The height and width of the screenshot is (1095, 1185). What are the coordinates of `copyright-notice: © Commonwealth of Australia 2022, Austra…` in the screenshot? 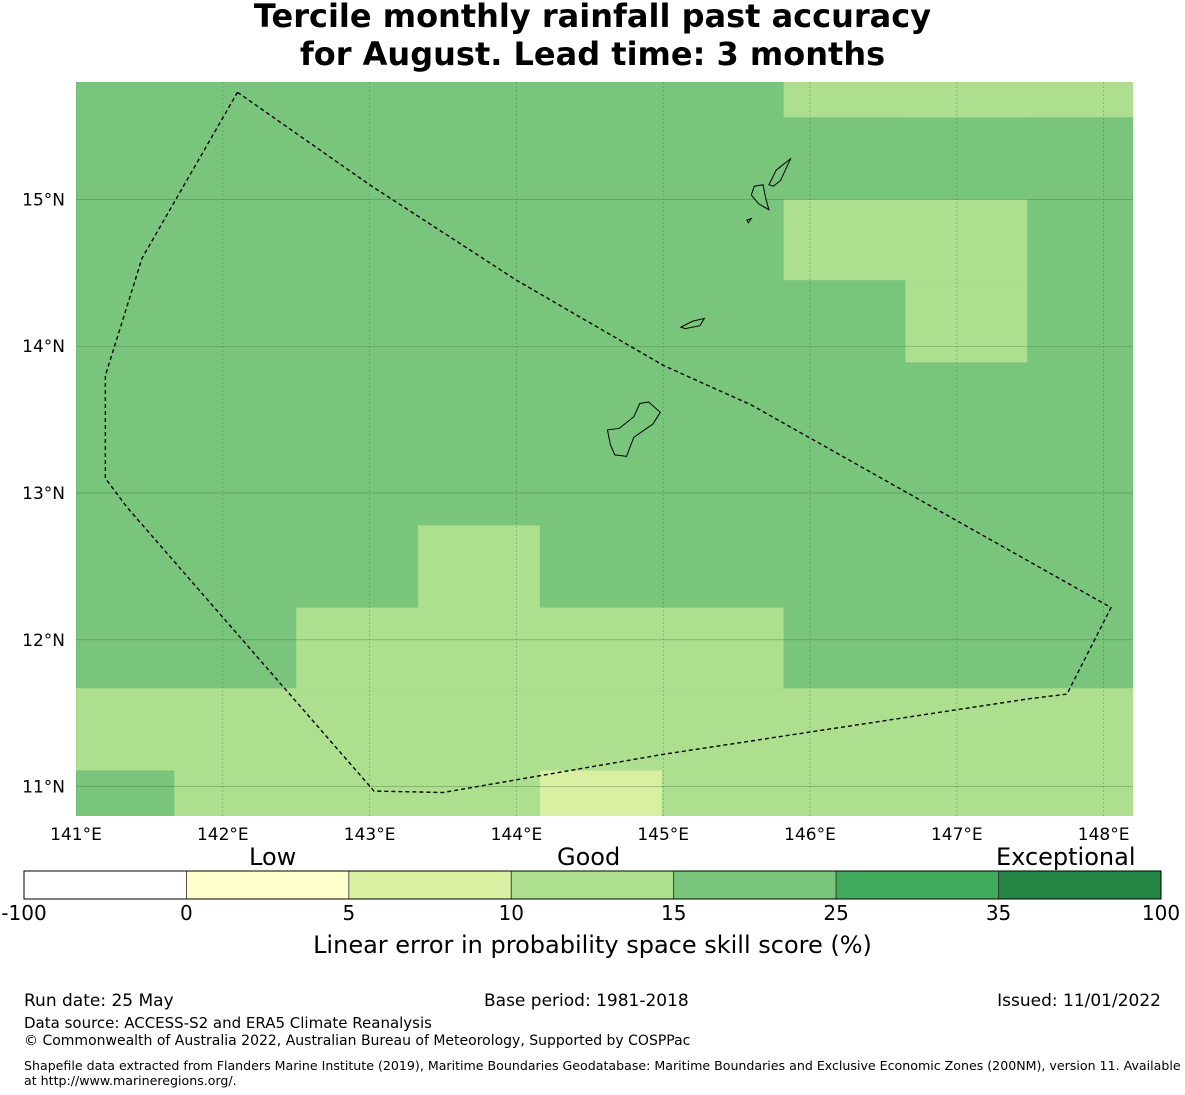 It's located at (357, 1041).